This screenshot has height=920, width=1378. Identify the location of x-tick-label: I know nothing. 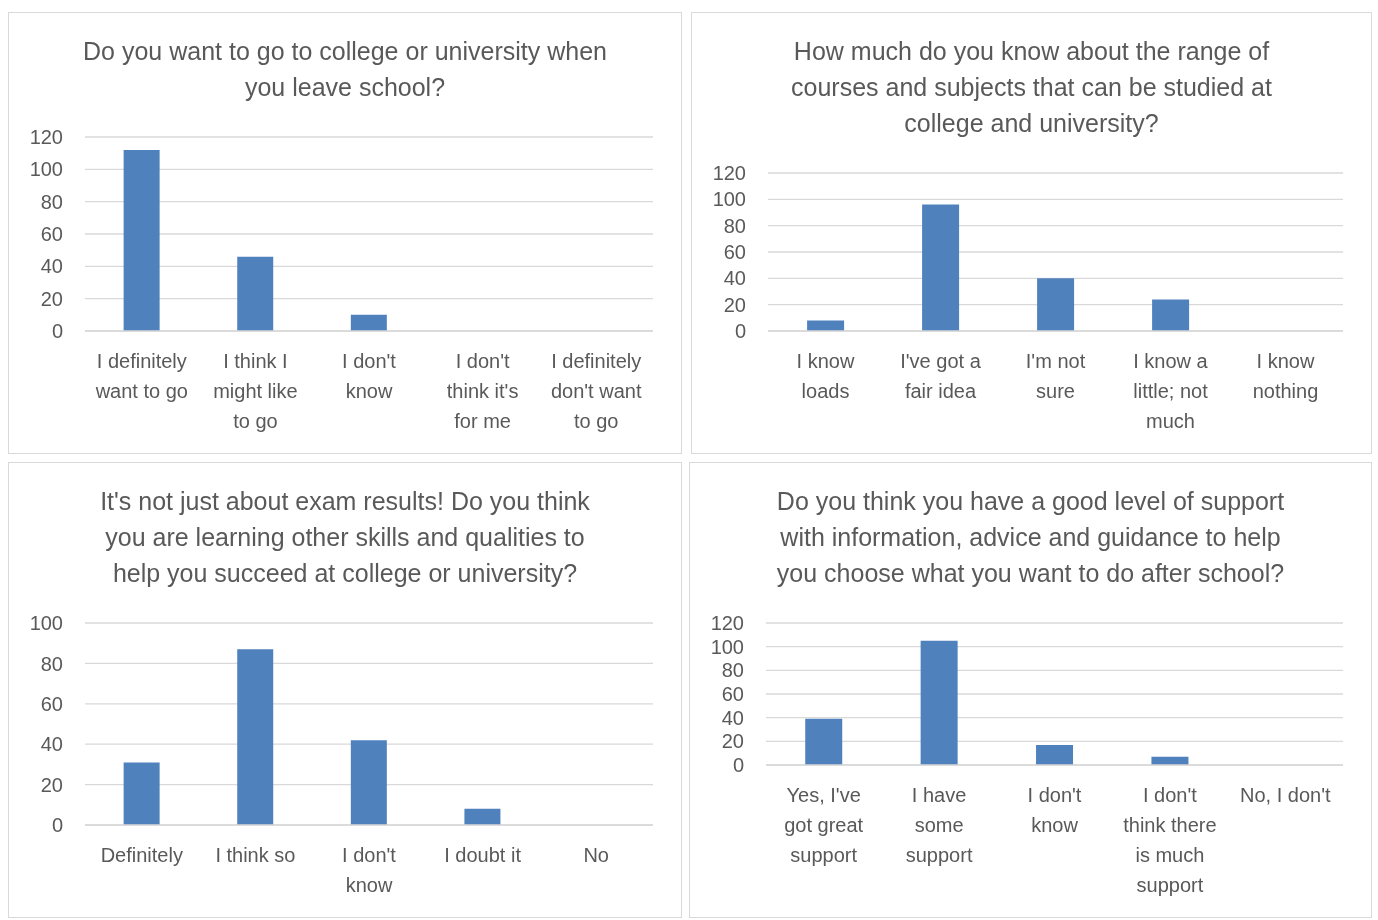
(1285, 376).